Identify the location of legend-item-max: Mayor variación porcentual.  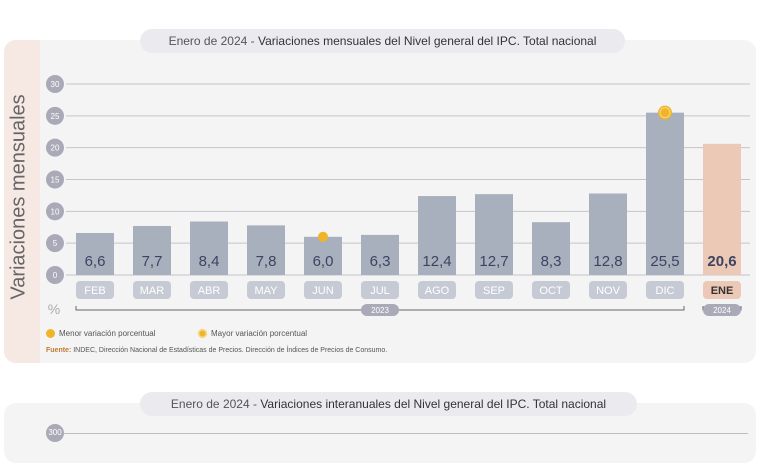
(252, 333).